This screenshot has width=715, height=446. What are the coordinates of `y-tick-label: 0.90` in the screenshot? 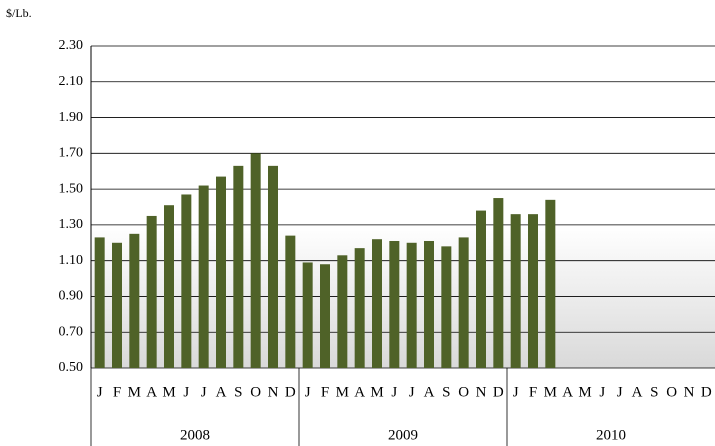 It's located at (71, 296).